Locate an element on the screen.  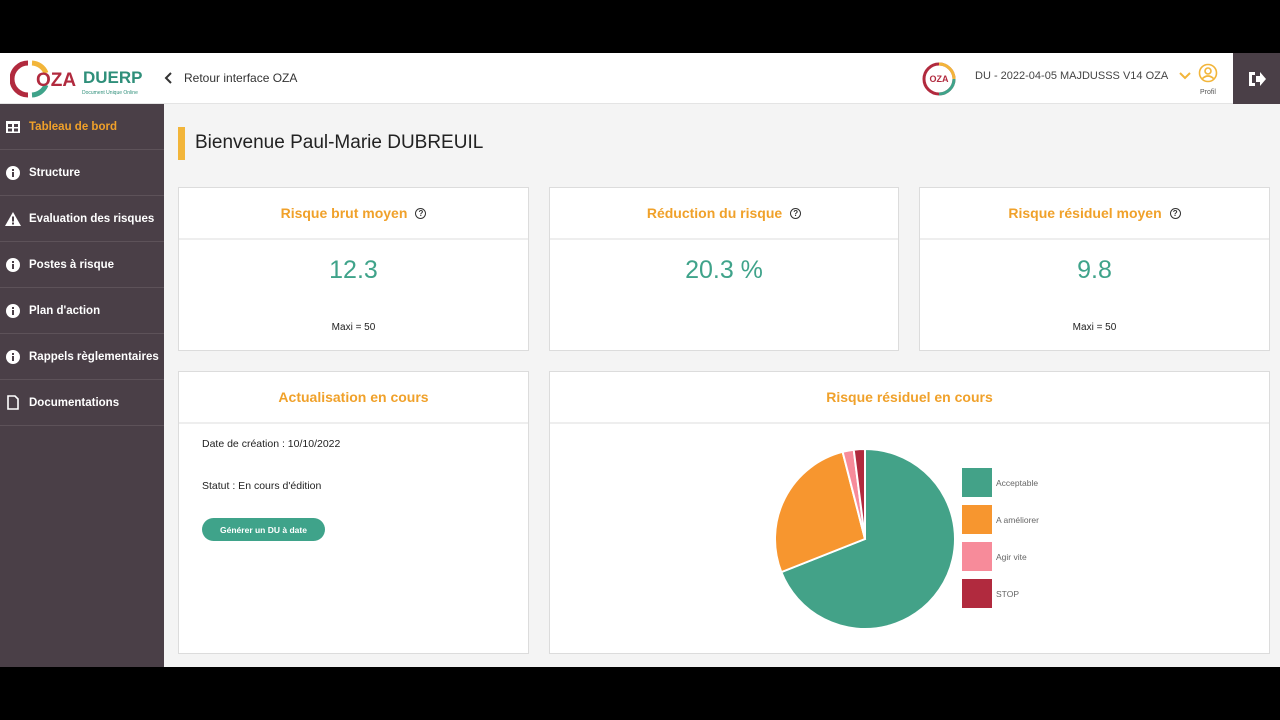
card-header: Actualisation en cours is located at coordinates (353, 398).